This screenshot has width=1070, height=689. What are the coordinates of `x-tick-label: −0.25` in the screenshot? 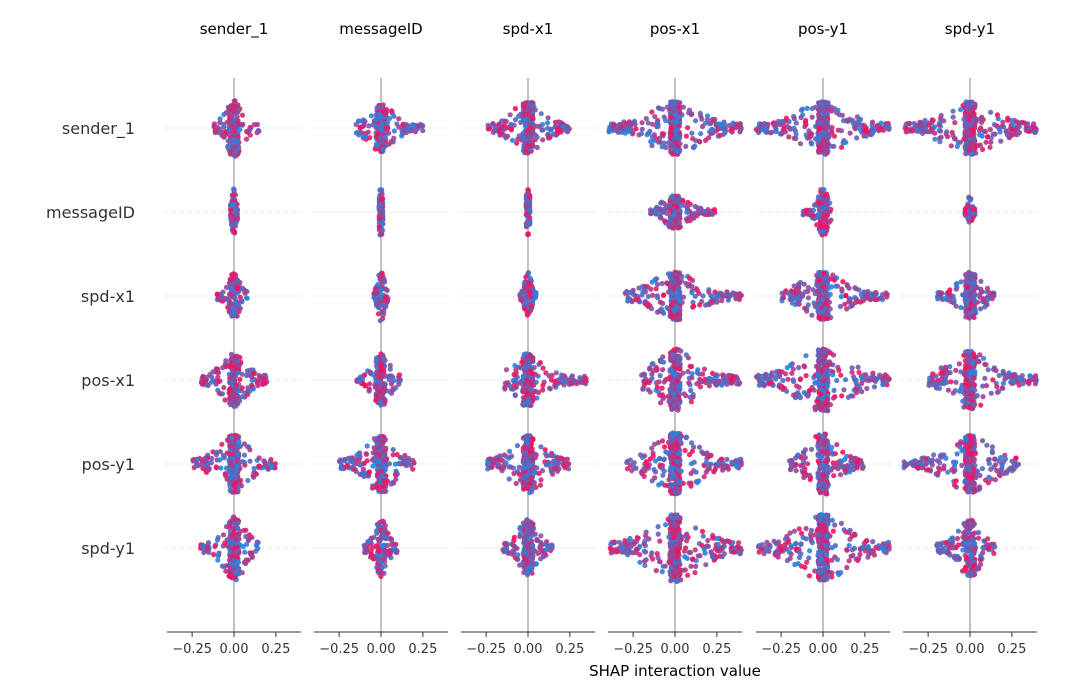 It's located at (192, 649).